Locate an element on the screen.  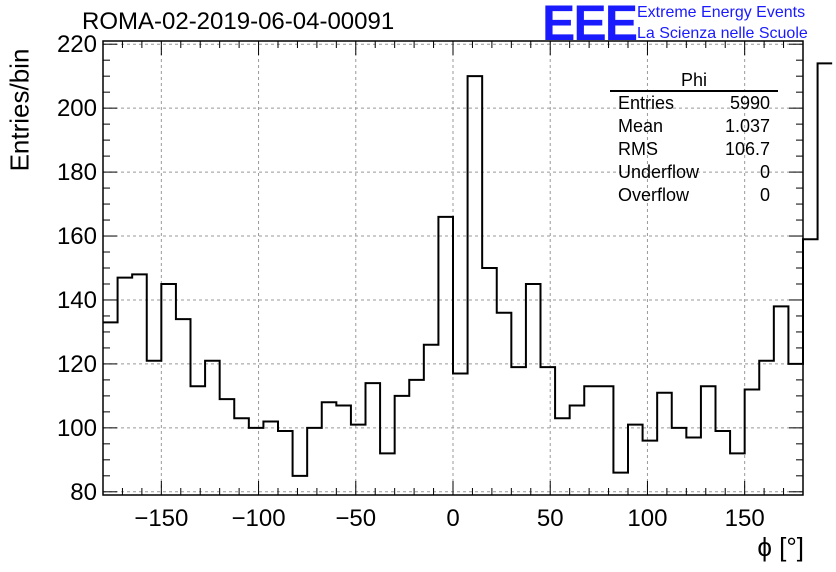
y-tick-label: 80 is located at coordinates (83, 492).